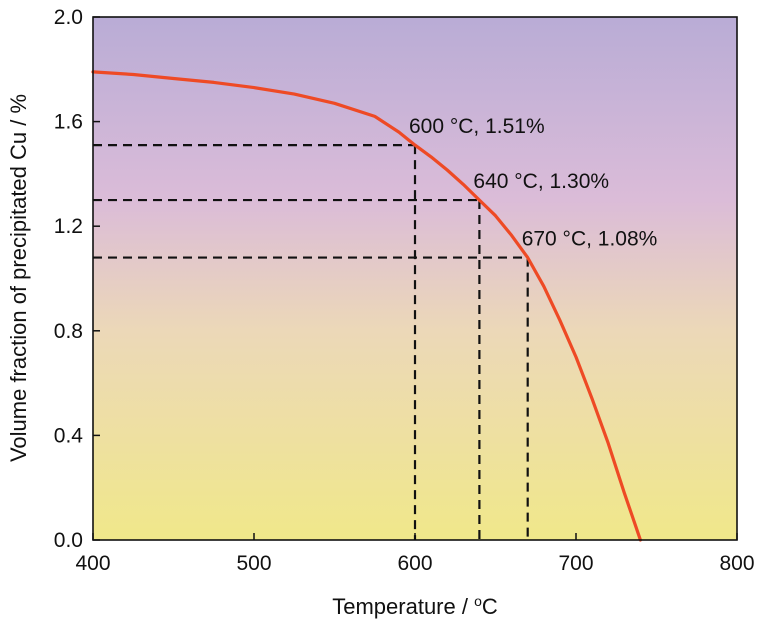  What do you see at coordinates (18, 278) in the screenshot?
I see `y-axis-title: Volume fraction of precipitated Cu / %` at bounding box center [18, 278].